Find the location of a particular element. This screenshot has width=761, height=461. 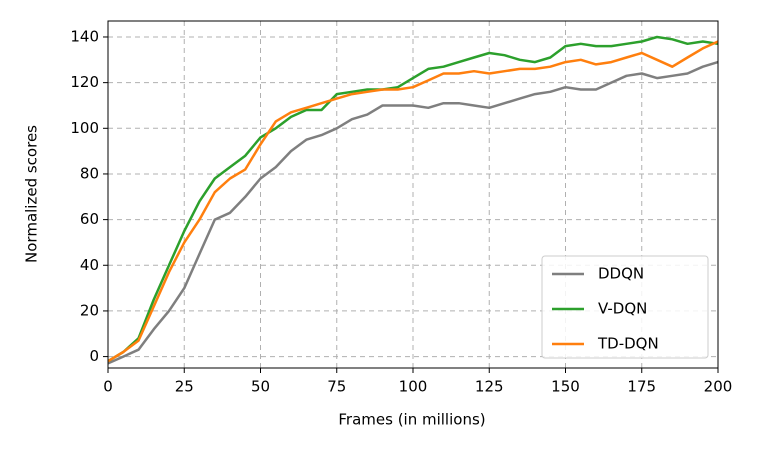

y-tick-label: 100 is located at coordinates (84, 128).